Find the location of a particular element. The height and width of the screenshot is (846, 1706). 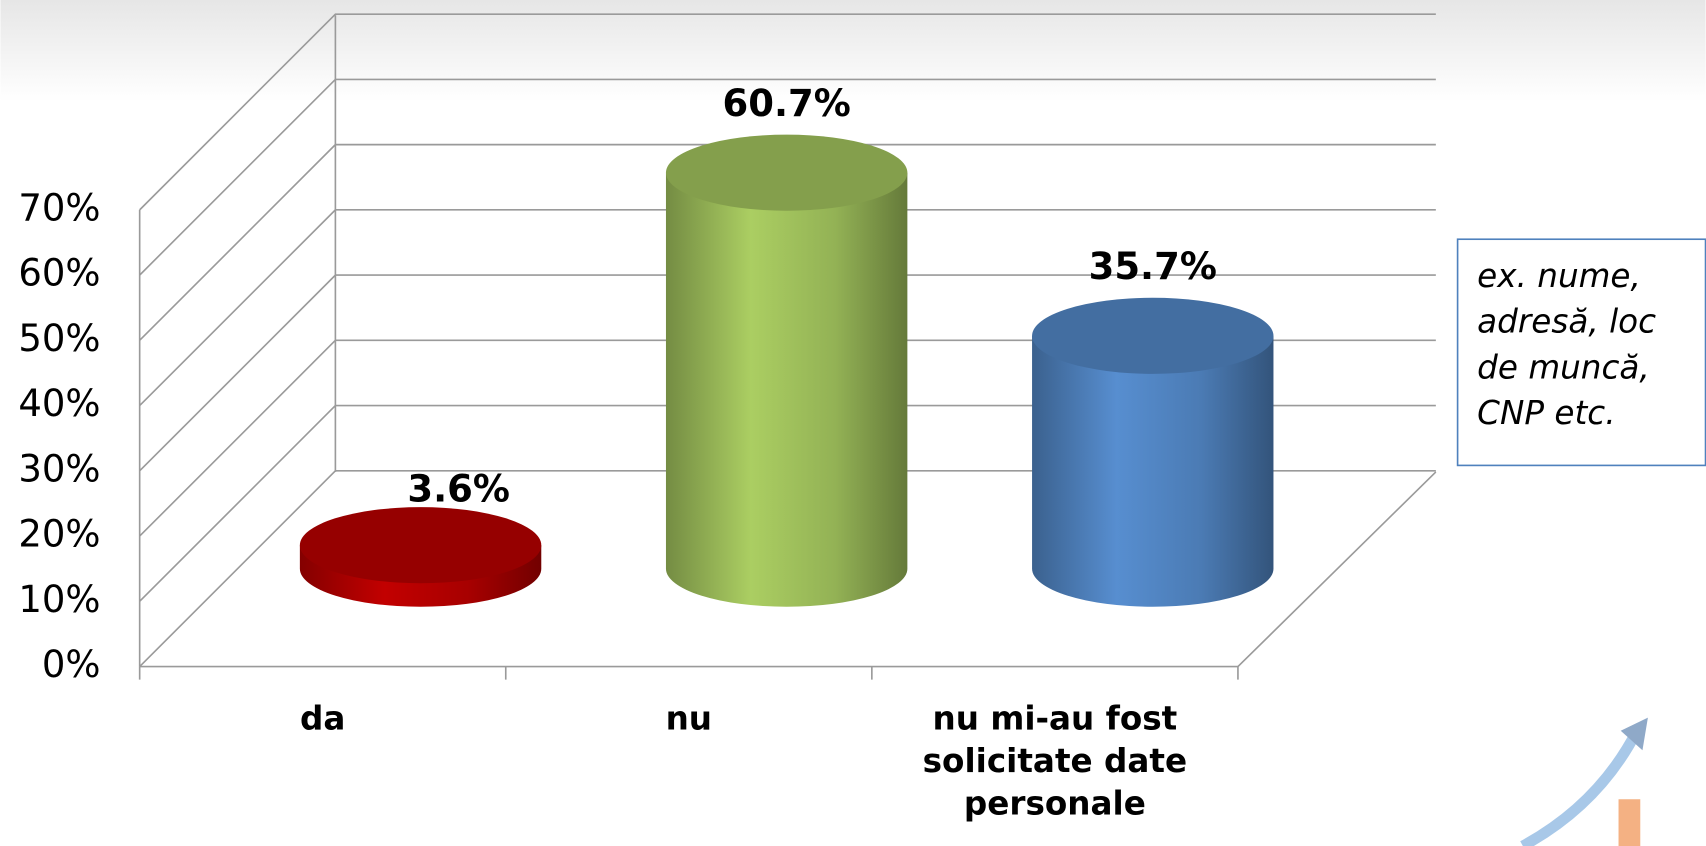

y-tick-label: 40% is located at coordinates (59, 403).